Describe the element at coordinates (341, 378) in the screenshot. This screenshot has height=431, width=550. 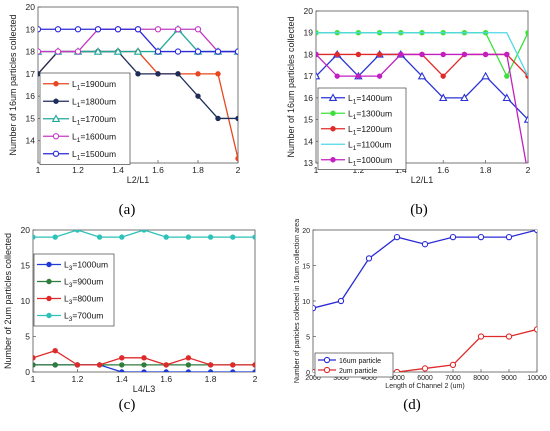
I see `x-tick-label: 3000` at that location.